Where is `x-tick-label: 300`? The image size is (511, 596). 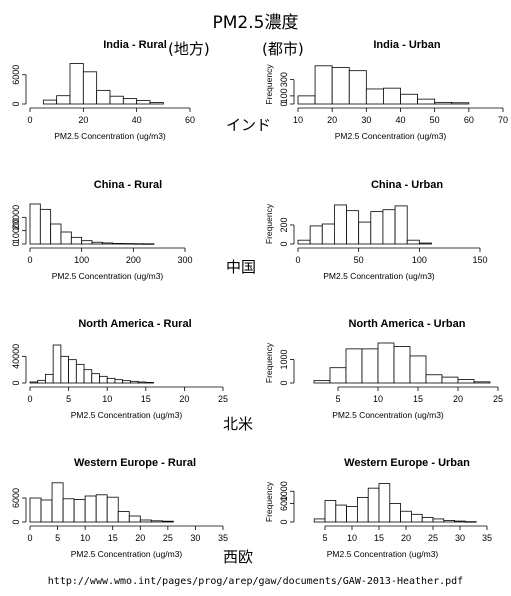
x-tick-label: 300 is located at coordinates (184, 260).